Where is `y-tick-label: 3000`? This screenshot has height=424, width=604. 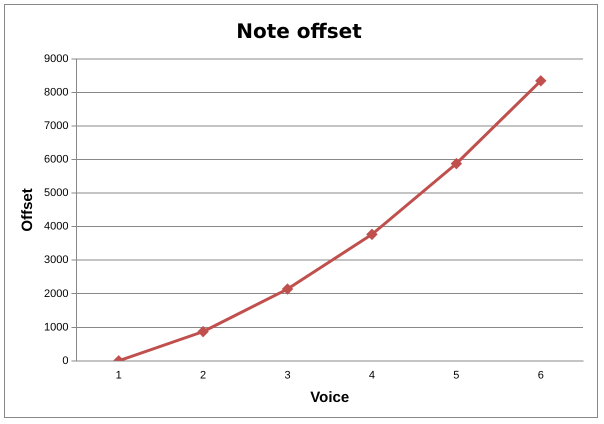
y-tick-label: 3000 is located at coordinates (56, 260).